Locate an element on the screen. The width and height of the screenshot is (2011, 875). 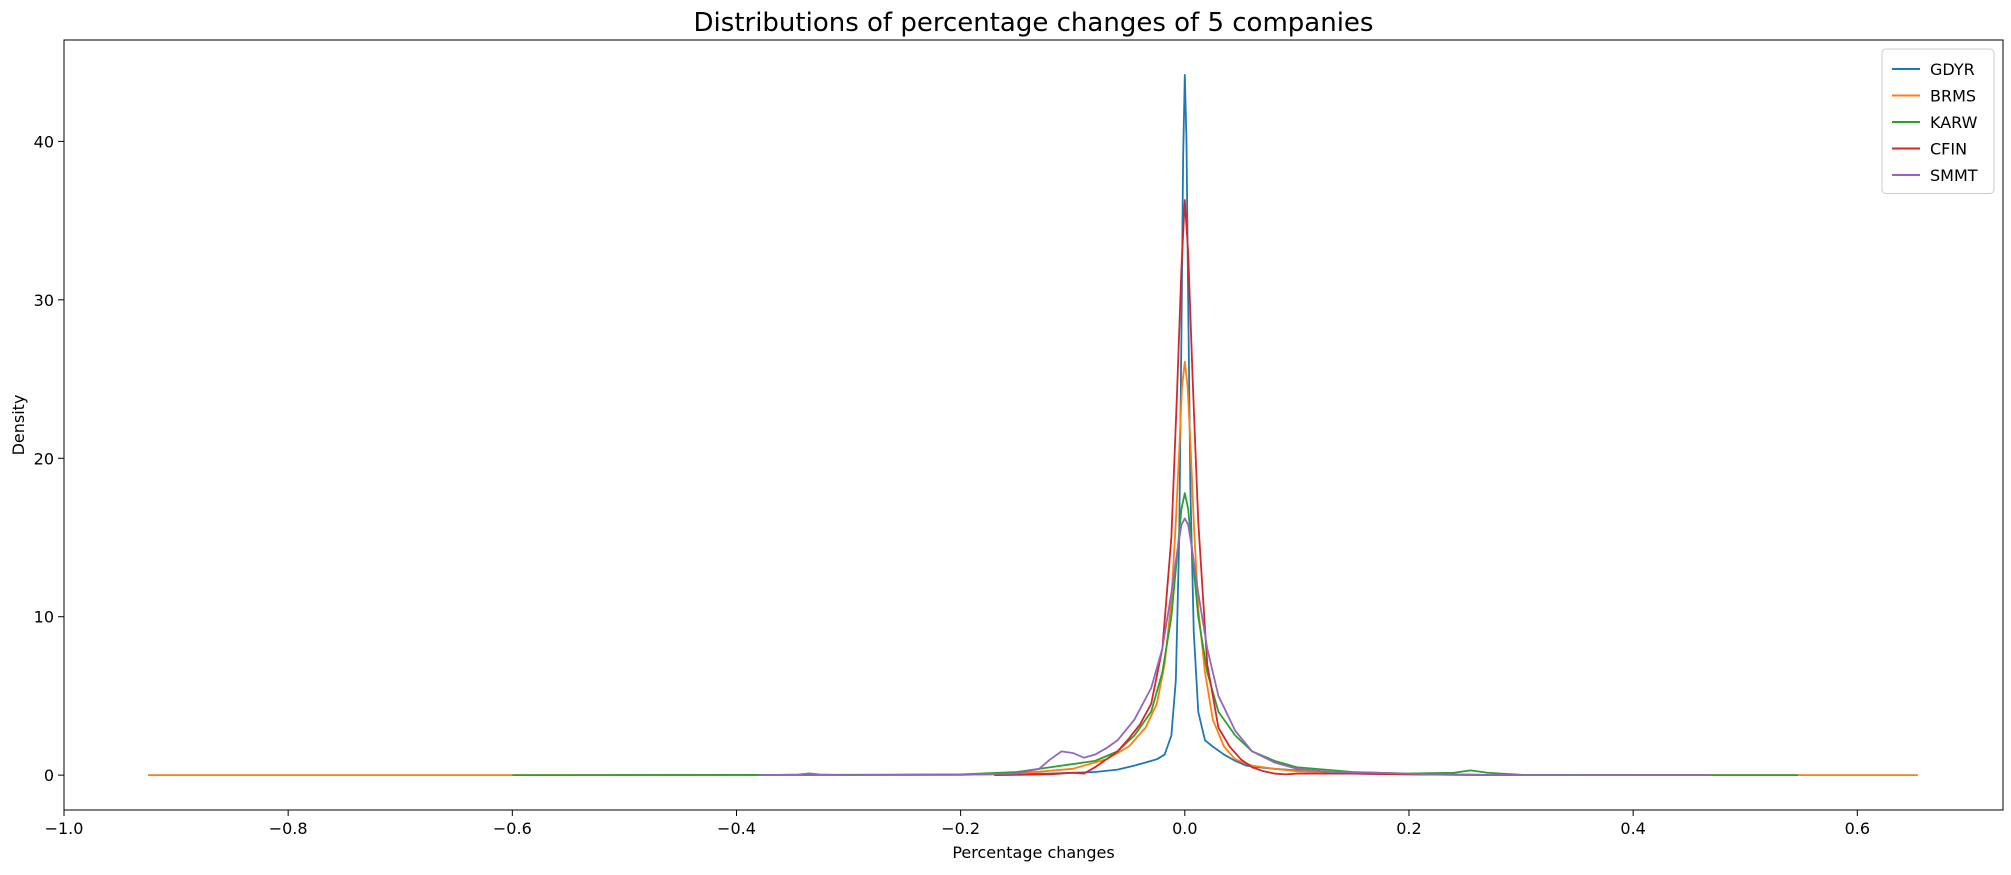
x-tick-label: −0.2 is located at coordinates (960, 828).